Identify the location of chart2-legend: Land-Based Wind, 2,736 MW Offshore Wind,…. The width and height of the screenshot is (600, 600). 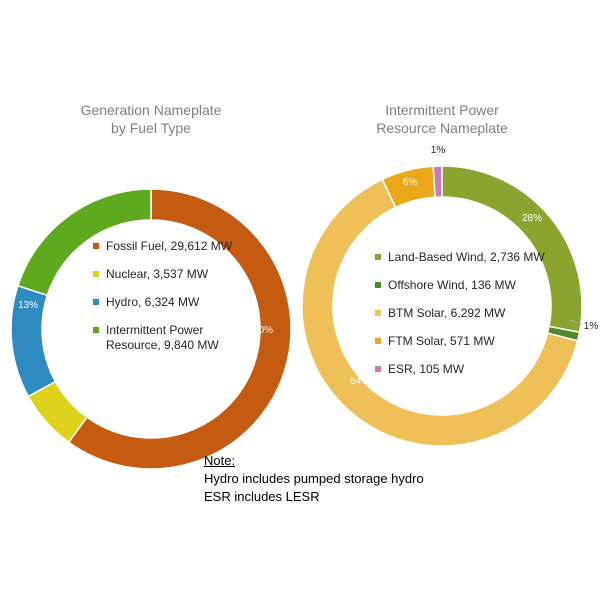
(460, 320).